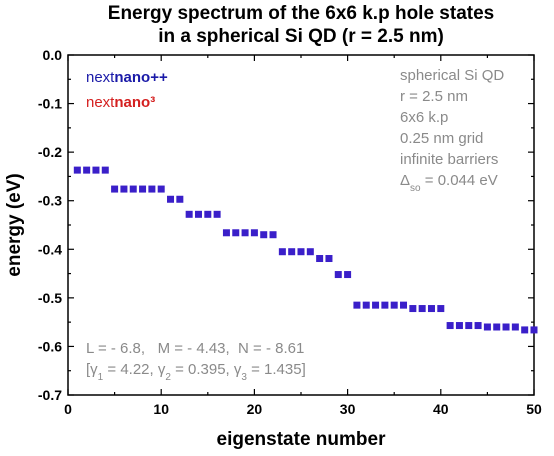  I want to click on x-axis-label: eigenstate number, so click(302, 439).